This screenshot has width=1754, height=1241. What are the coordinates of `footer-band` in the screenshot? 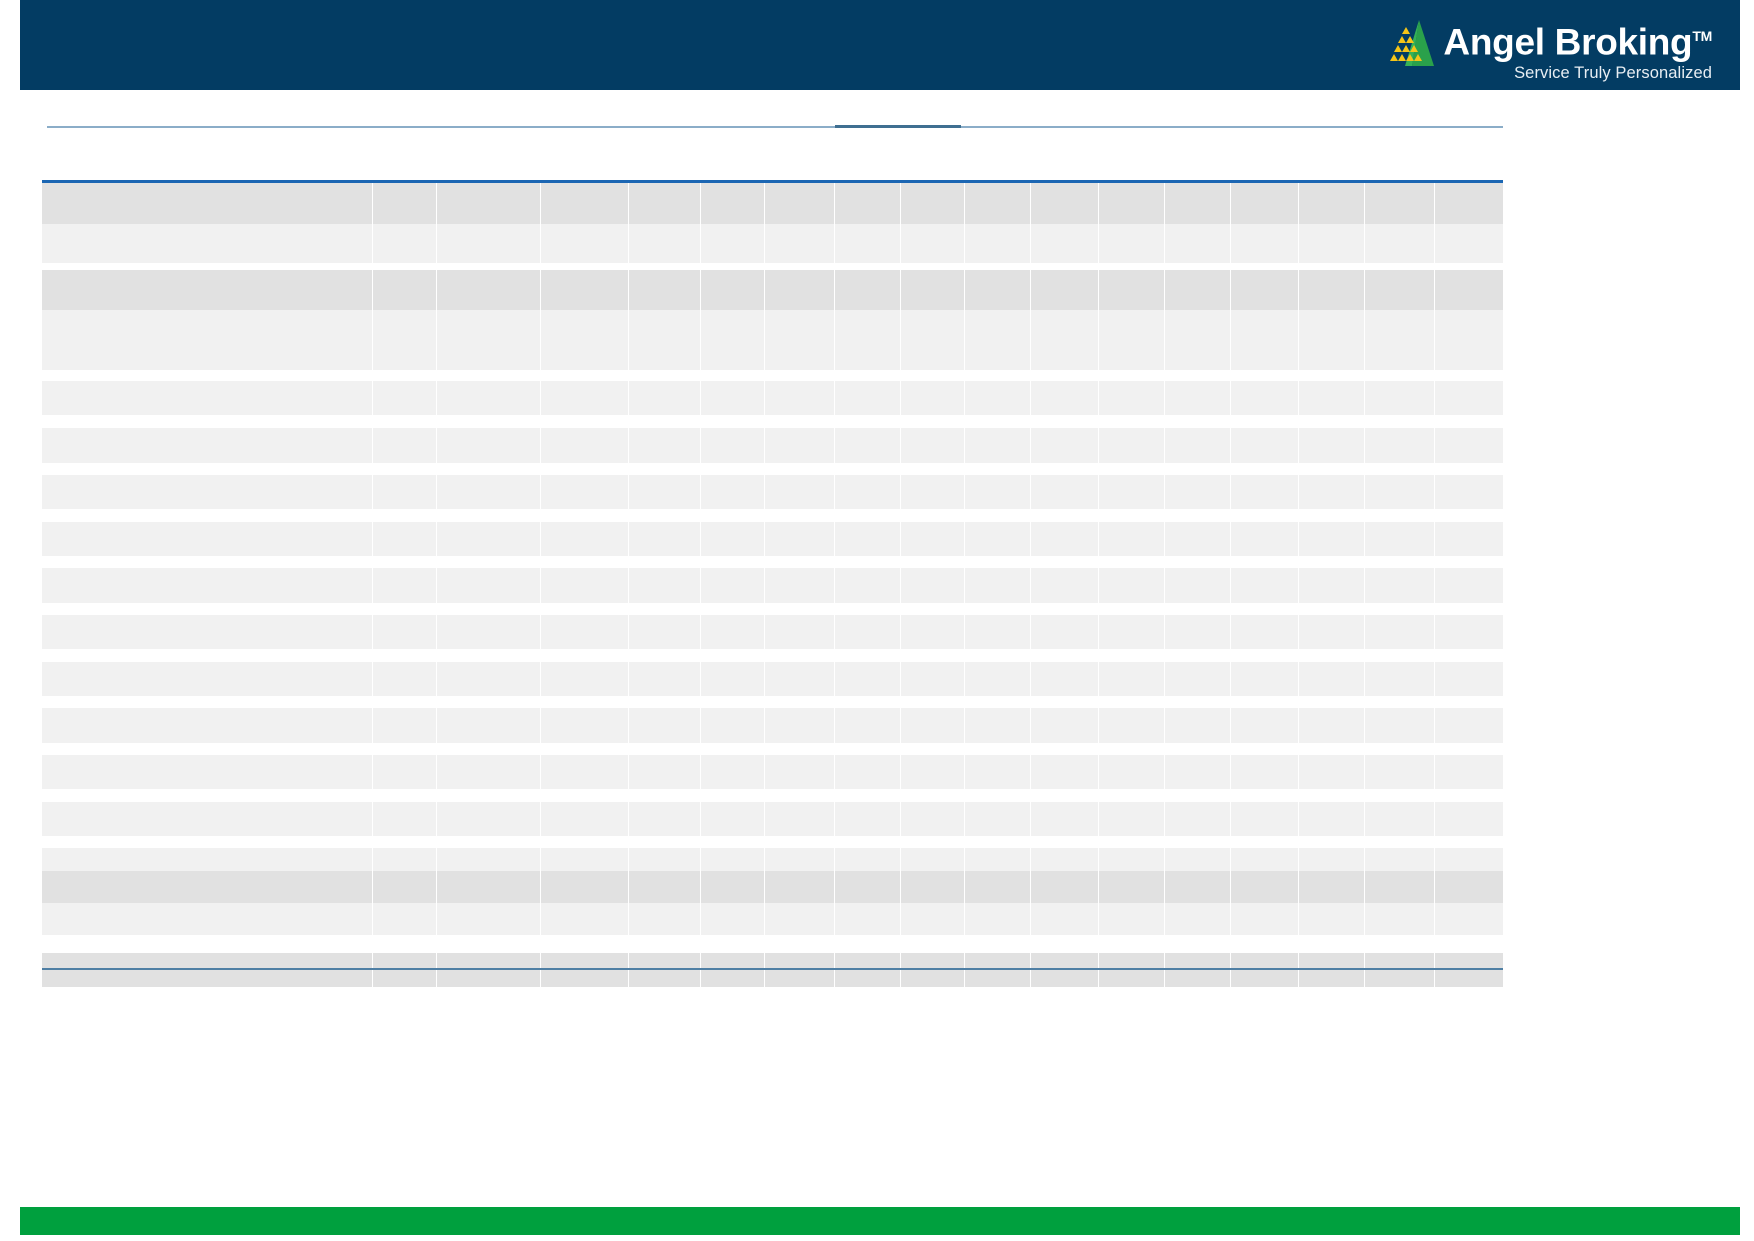 It's located at (880, 1221).